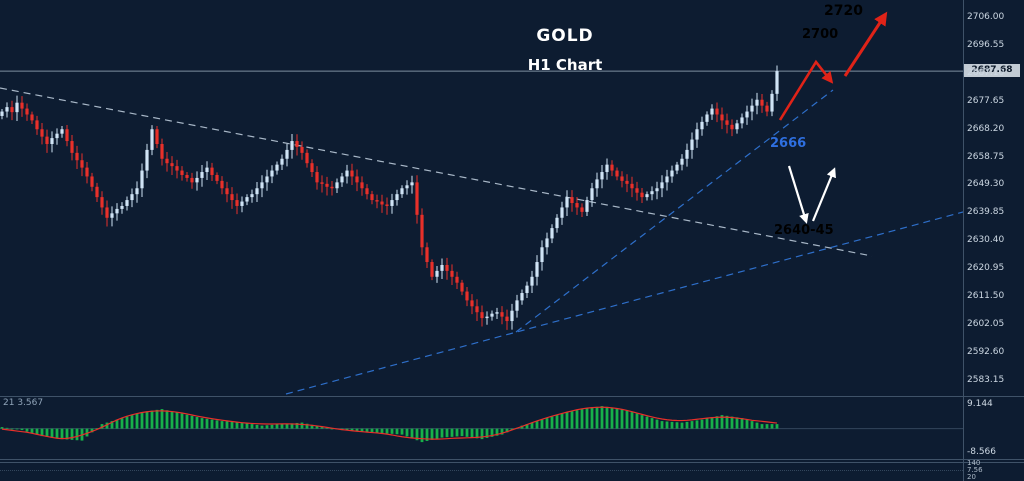 Image resolution: width=1024 pixels, height=481 pixels. What do you see at coordinates (986, 351) in the screenshot?
I see `price-axis-label: 2592.60` at bounding box center [986, 351].